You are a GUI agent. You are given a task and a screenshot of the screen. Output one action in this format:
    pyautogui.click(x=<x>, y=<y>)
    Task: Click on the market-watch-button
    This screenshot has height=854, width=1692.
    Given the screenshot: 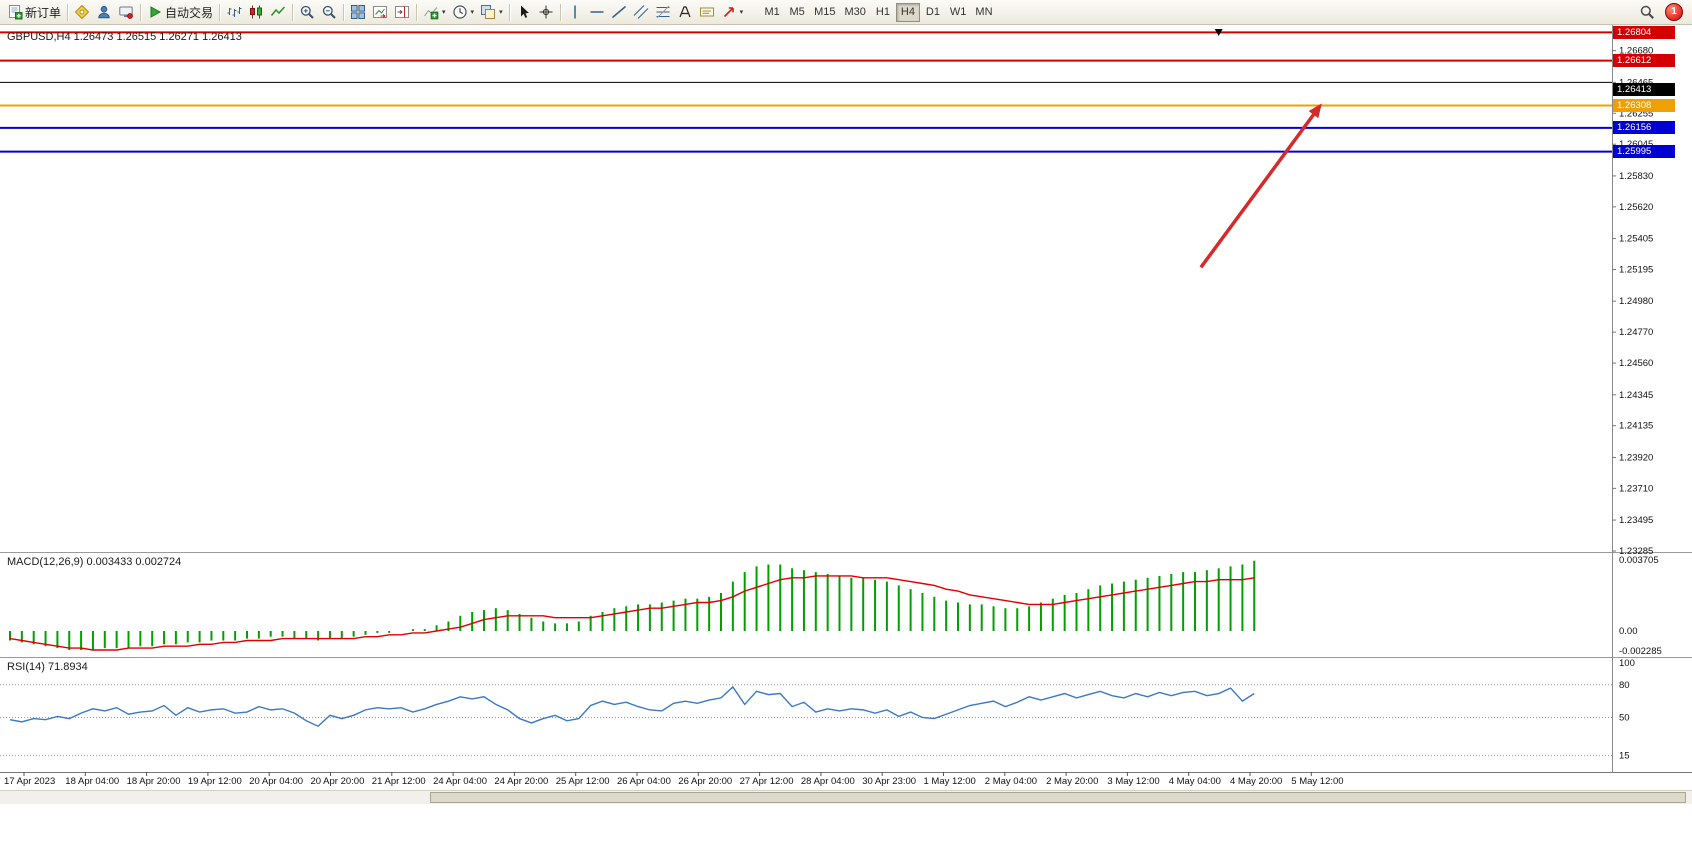 What is the action you would take?
    pyautogui.click(x=82, y=12)
    